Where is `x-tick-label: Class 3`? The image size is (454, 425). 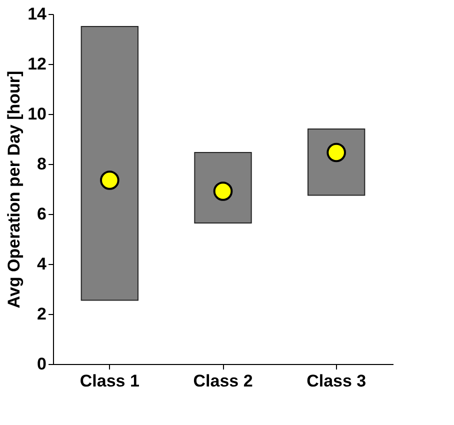
x-tick-label: Class 3 is located at coordinates (336, 381).